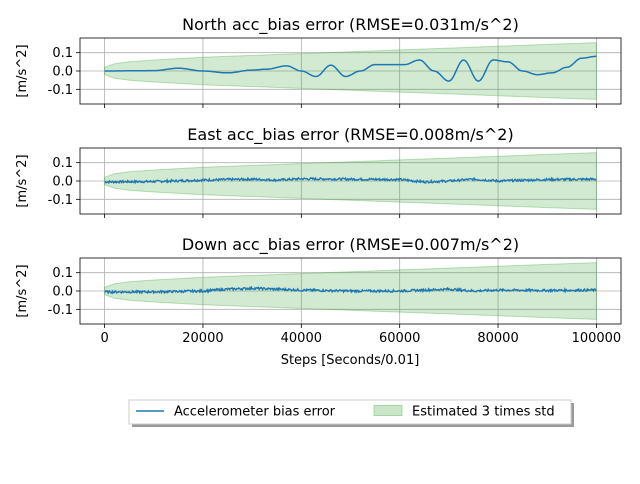  What do you see at coordinates (350, 135) in the screenshot?
I see `subplot-title: East acc_bias error (RMSE=0.008m/s^2)` at bounding box center [350, 135].